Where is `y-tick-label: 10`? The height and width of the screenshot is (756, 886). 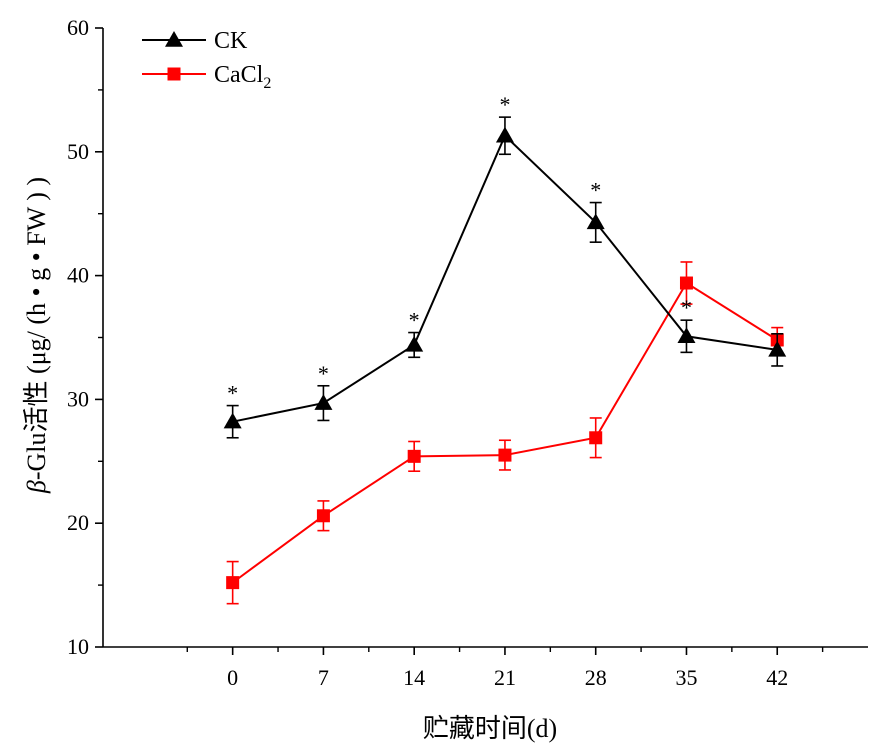 y-tick-label: 10 is located at coordinates (78, 646).